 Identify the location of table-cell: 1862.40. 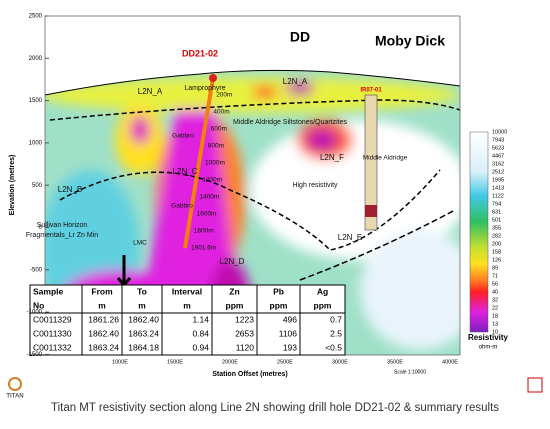
(143, 319).